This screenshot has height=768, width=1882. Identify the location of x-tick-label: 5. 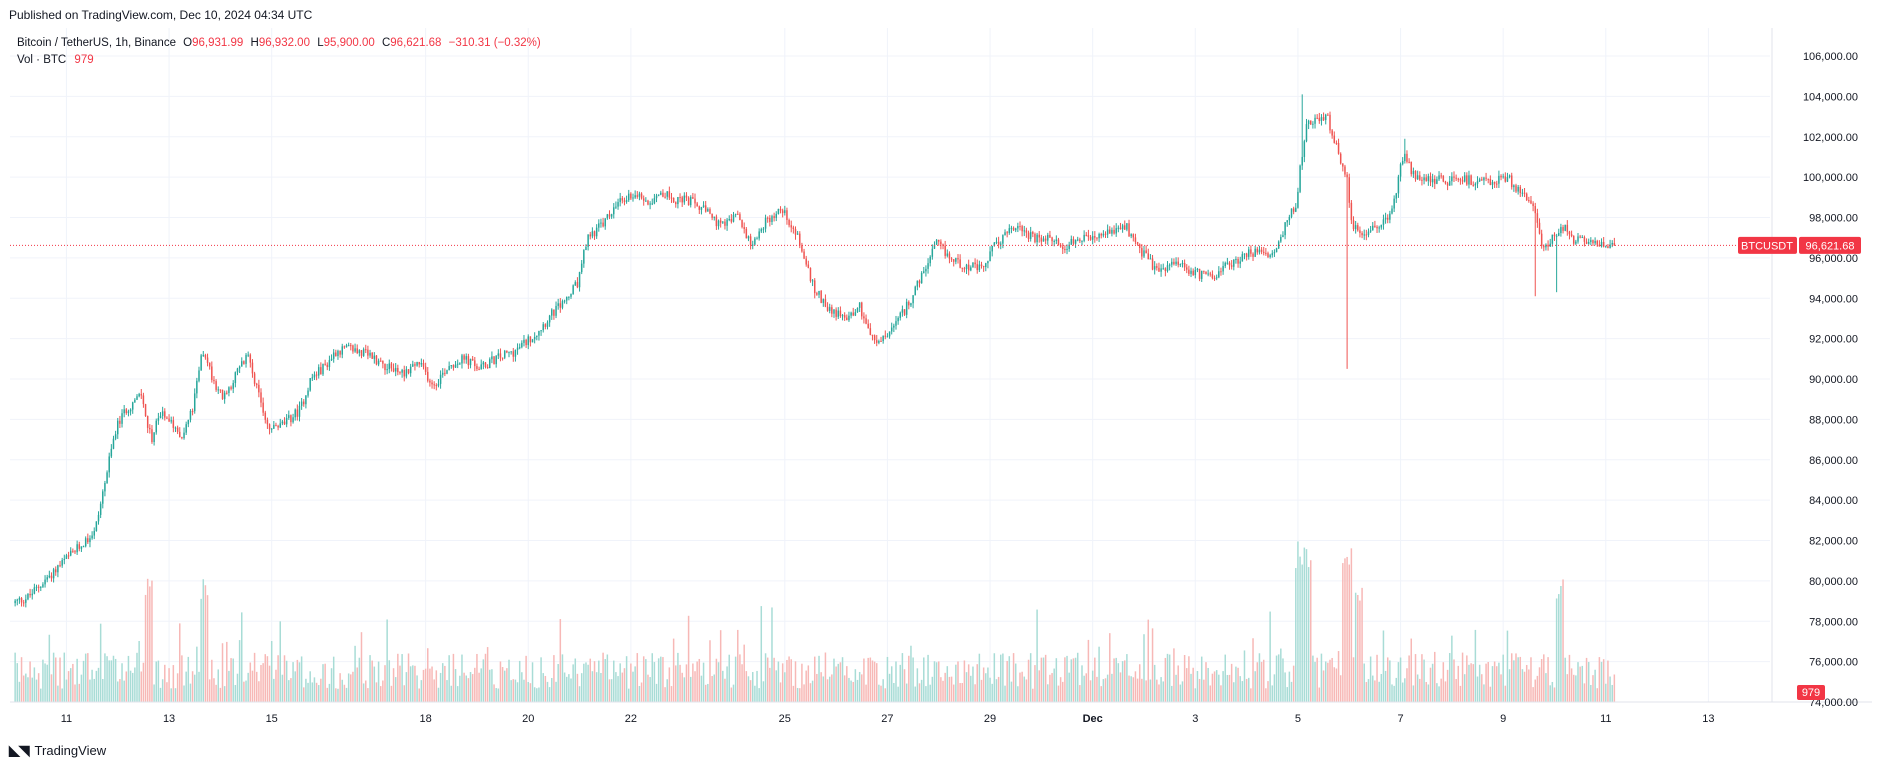
(1298, 719).